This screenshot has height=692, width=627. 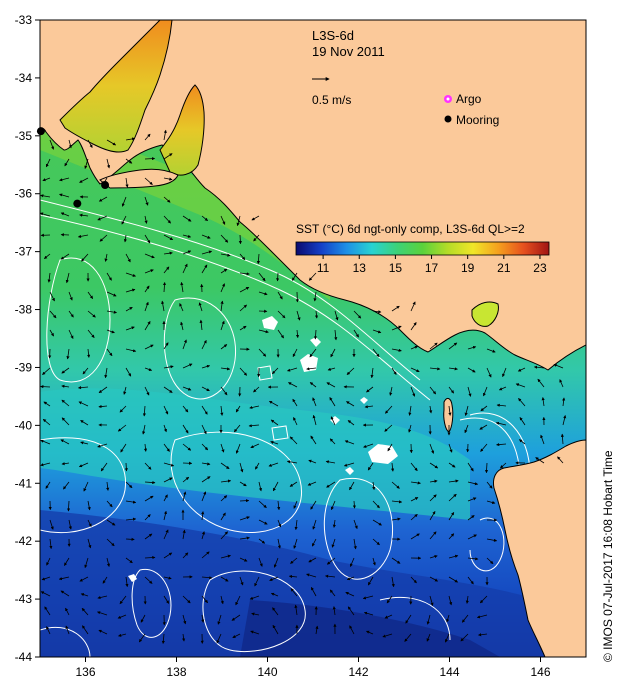 What do you see at coordinates (396, 268) in the screenshot?
I see `colorbar-tick-label: 15` at bounding box center [396, 268].